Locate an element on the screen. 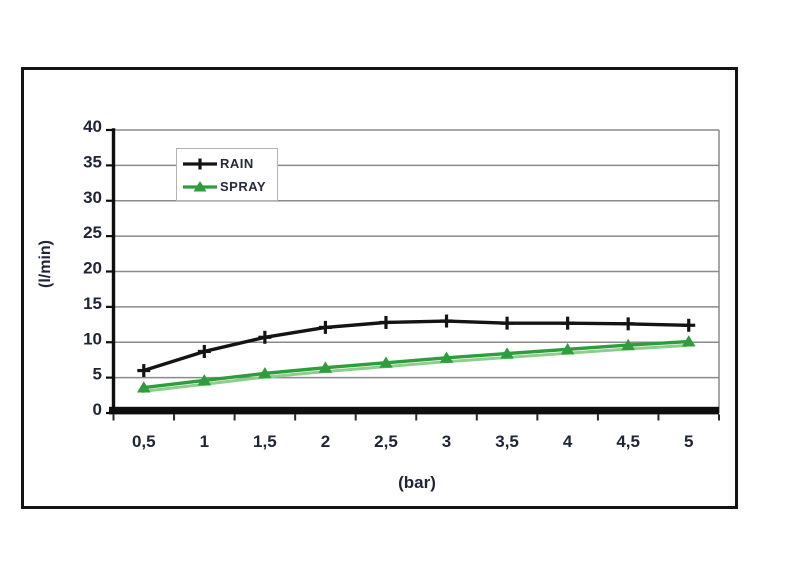 This screenshot has width=800, height=570. x-tick-label: 3 is located at coordinates (446, 441).